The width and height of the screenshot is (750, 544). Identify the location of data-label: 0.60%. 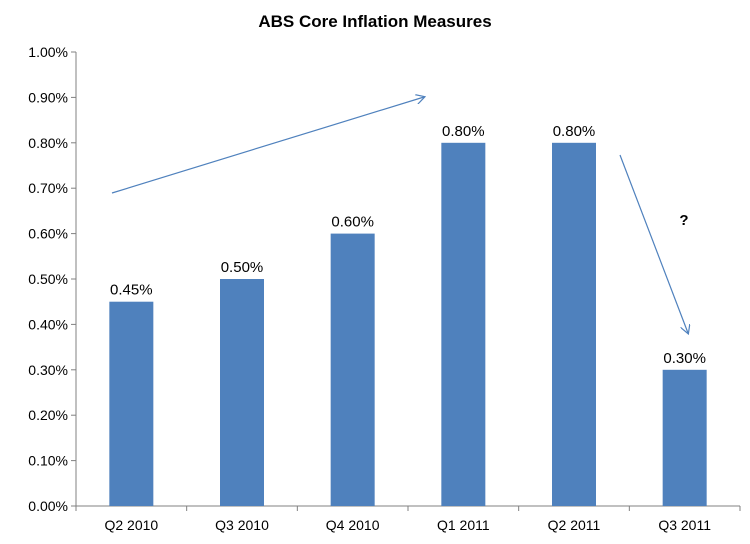
(352, 222).